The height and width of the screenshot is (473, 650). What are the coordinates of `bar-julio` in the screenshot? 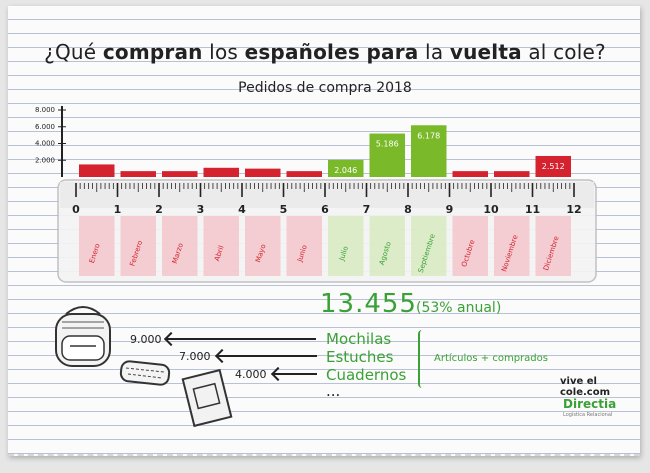 It's located at (346, 168).